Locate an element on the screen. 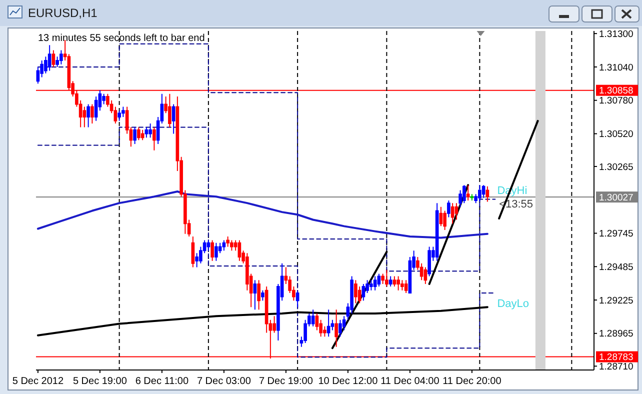  y-tick-label: 1.30265 is located at coordinates (616, 167).